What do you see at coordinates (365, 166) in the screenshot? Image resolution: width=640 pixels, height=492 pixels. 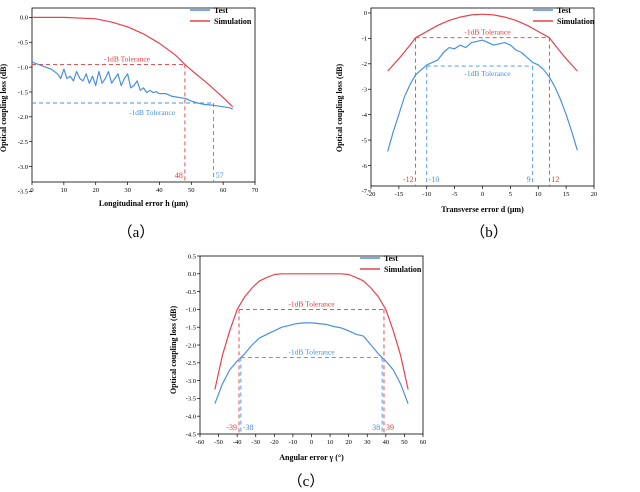 I see `y-tick-label: -6` at bounding box center [365, 166].